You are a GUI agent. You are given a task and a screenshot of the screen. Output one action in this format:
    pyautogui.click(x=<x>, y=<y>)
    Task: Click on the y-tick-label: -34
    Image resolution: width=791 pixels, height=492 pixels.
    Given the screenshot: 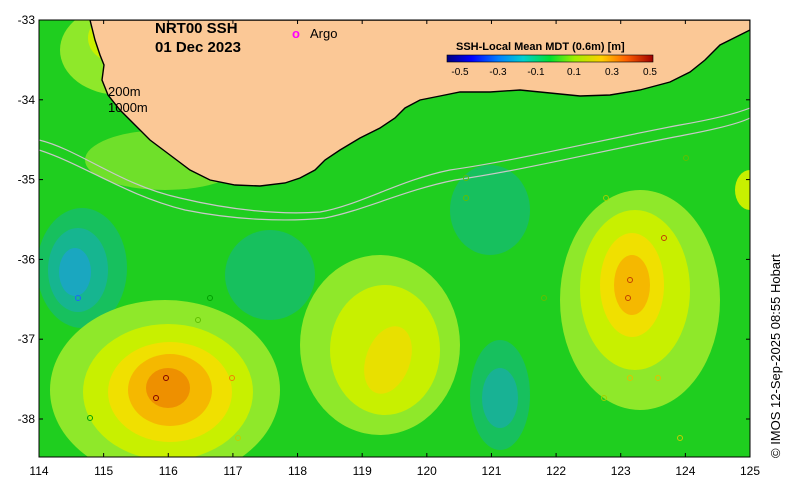 What is the action you would take?
    pyautogui.click(x=27, y=100)
    